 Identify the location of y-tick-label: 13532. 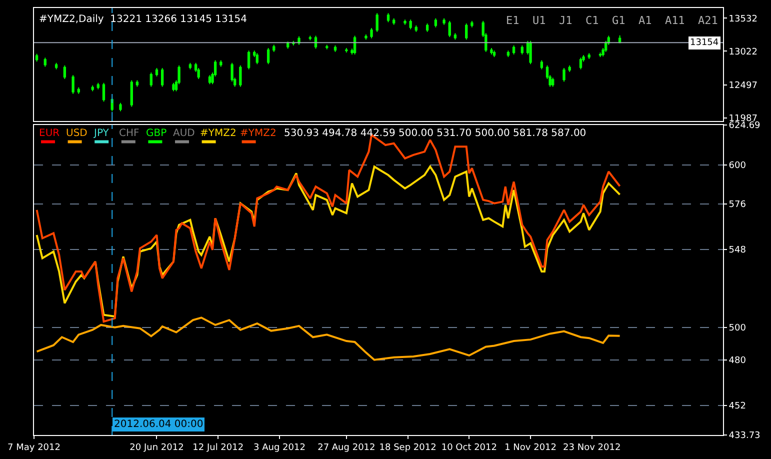
(743, 19).